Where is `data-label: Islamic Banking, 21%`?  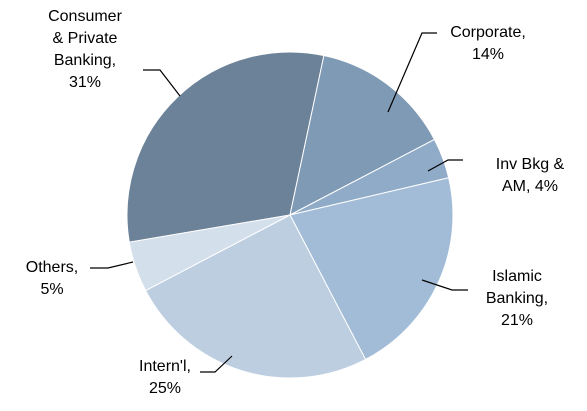
data-label: Islamic Banking, 21% is located at coordinates (517, 298).